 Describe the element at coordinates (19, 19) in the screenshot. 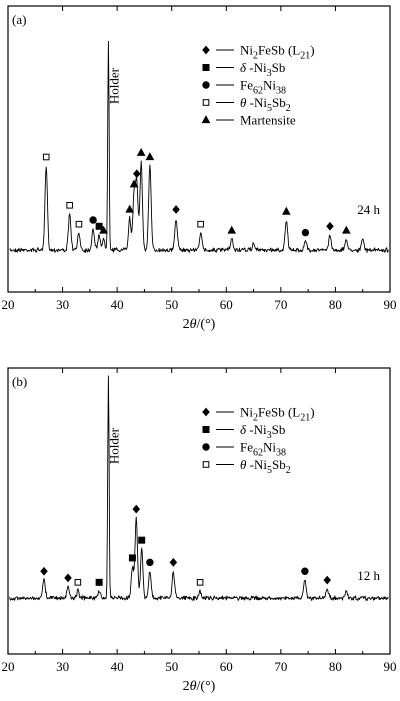

I see `panel-label: (a)` at that location.